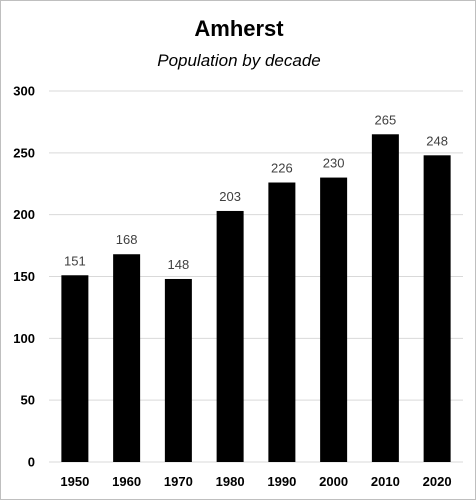 This screenshot has width=476, height=501. I want to click on data-label: 265, so click(386, 119).